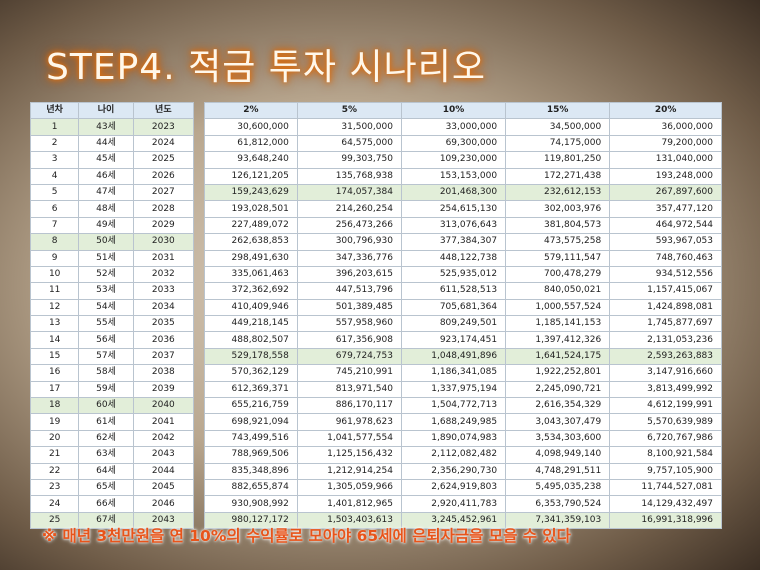  Describe the element at coordinates (453, 389) in the screenshot. I see `cell-rate-10: 1,337,975,194` at that location.